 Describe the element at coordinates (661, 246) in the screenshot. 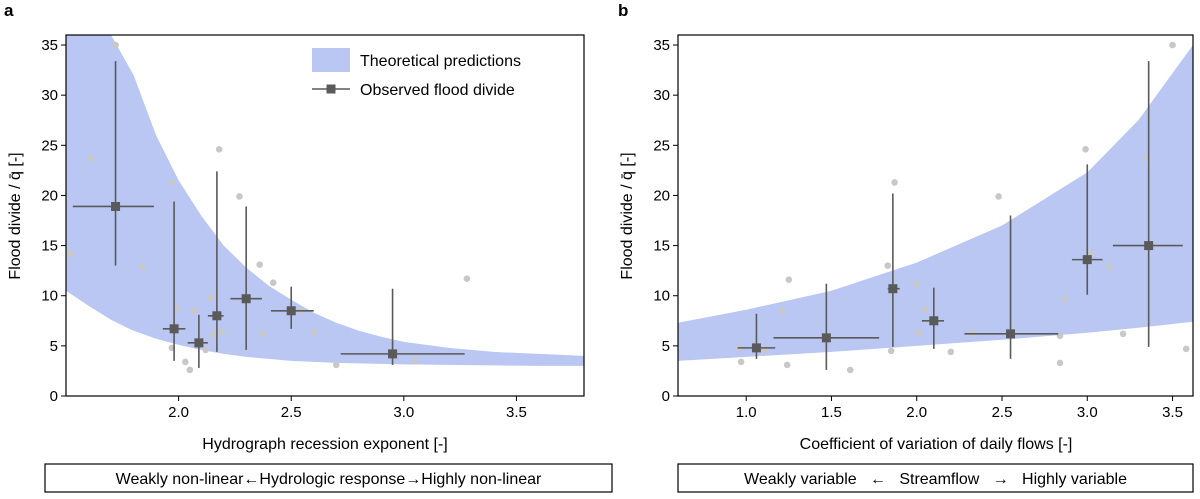

I see `panel-b-ytick-label: 15` at that location.